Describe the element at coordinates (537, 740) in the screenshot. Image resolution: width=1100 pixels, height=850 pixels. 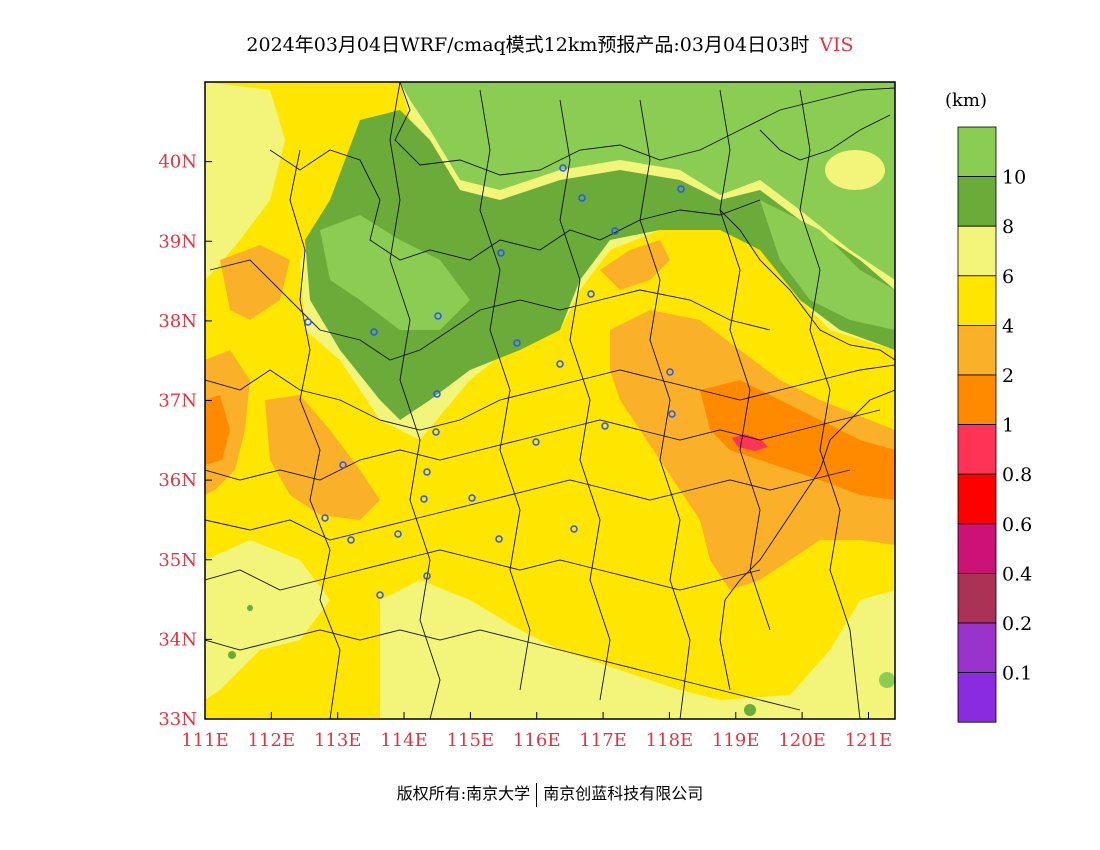
I see `x-tick-label: 116E` at that location.